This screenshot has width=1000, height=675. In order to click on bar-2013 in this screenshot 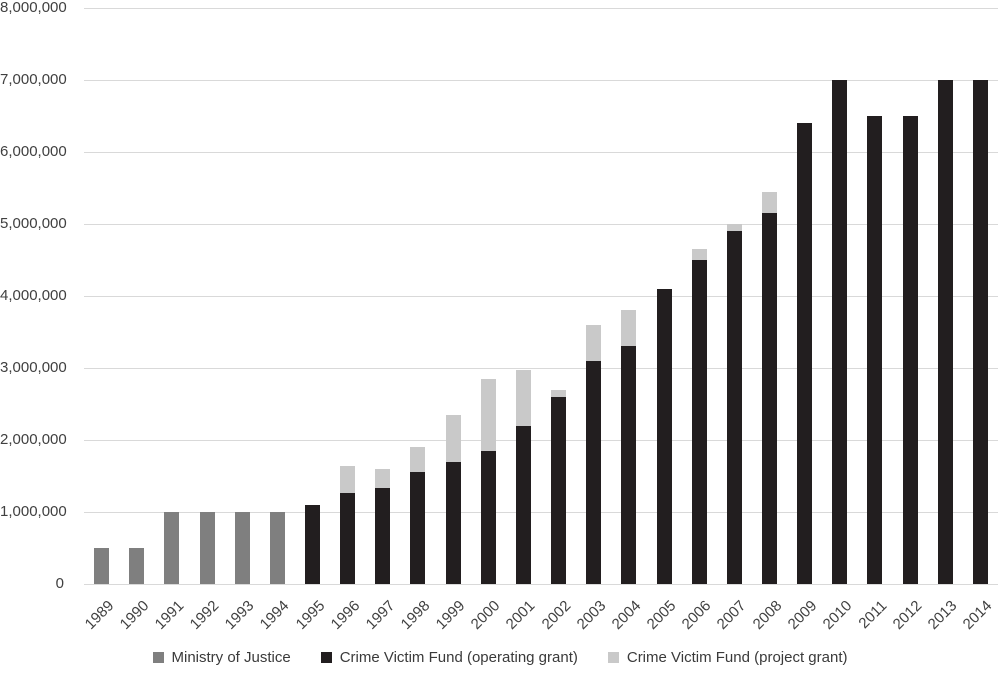, I will do `click(945, 332)`.